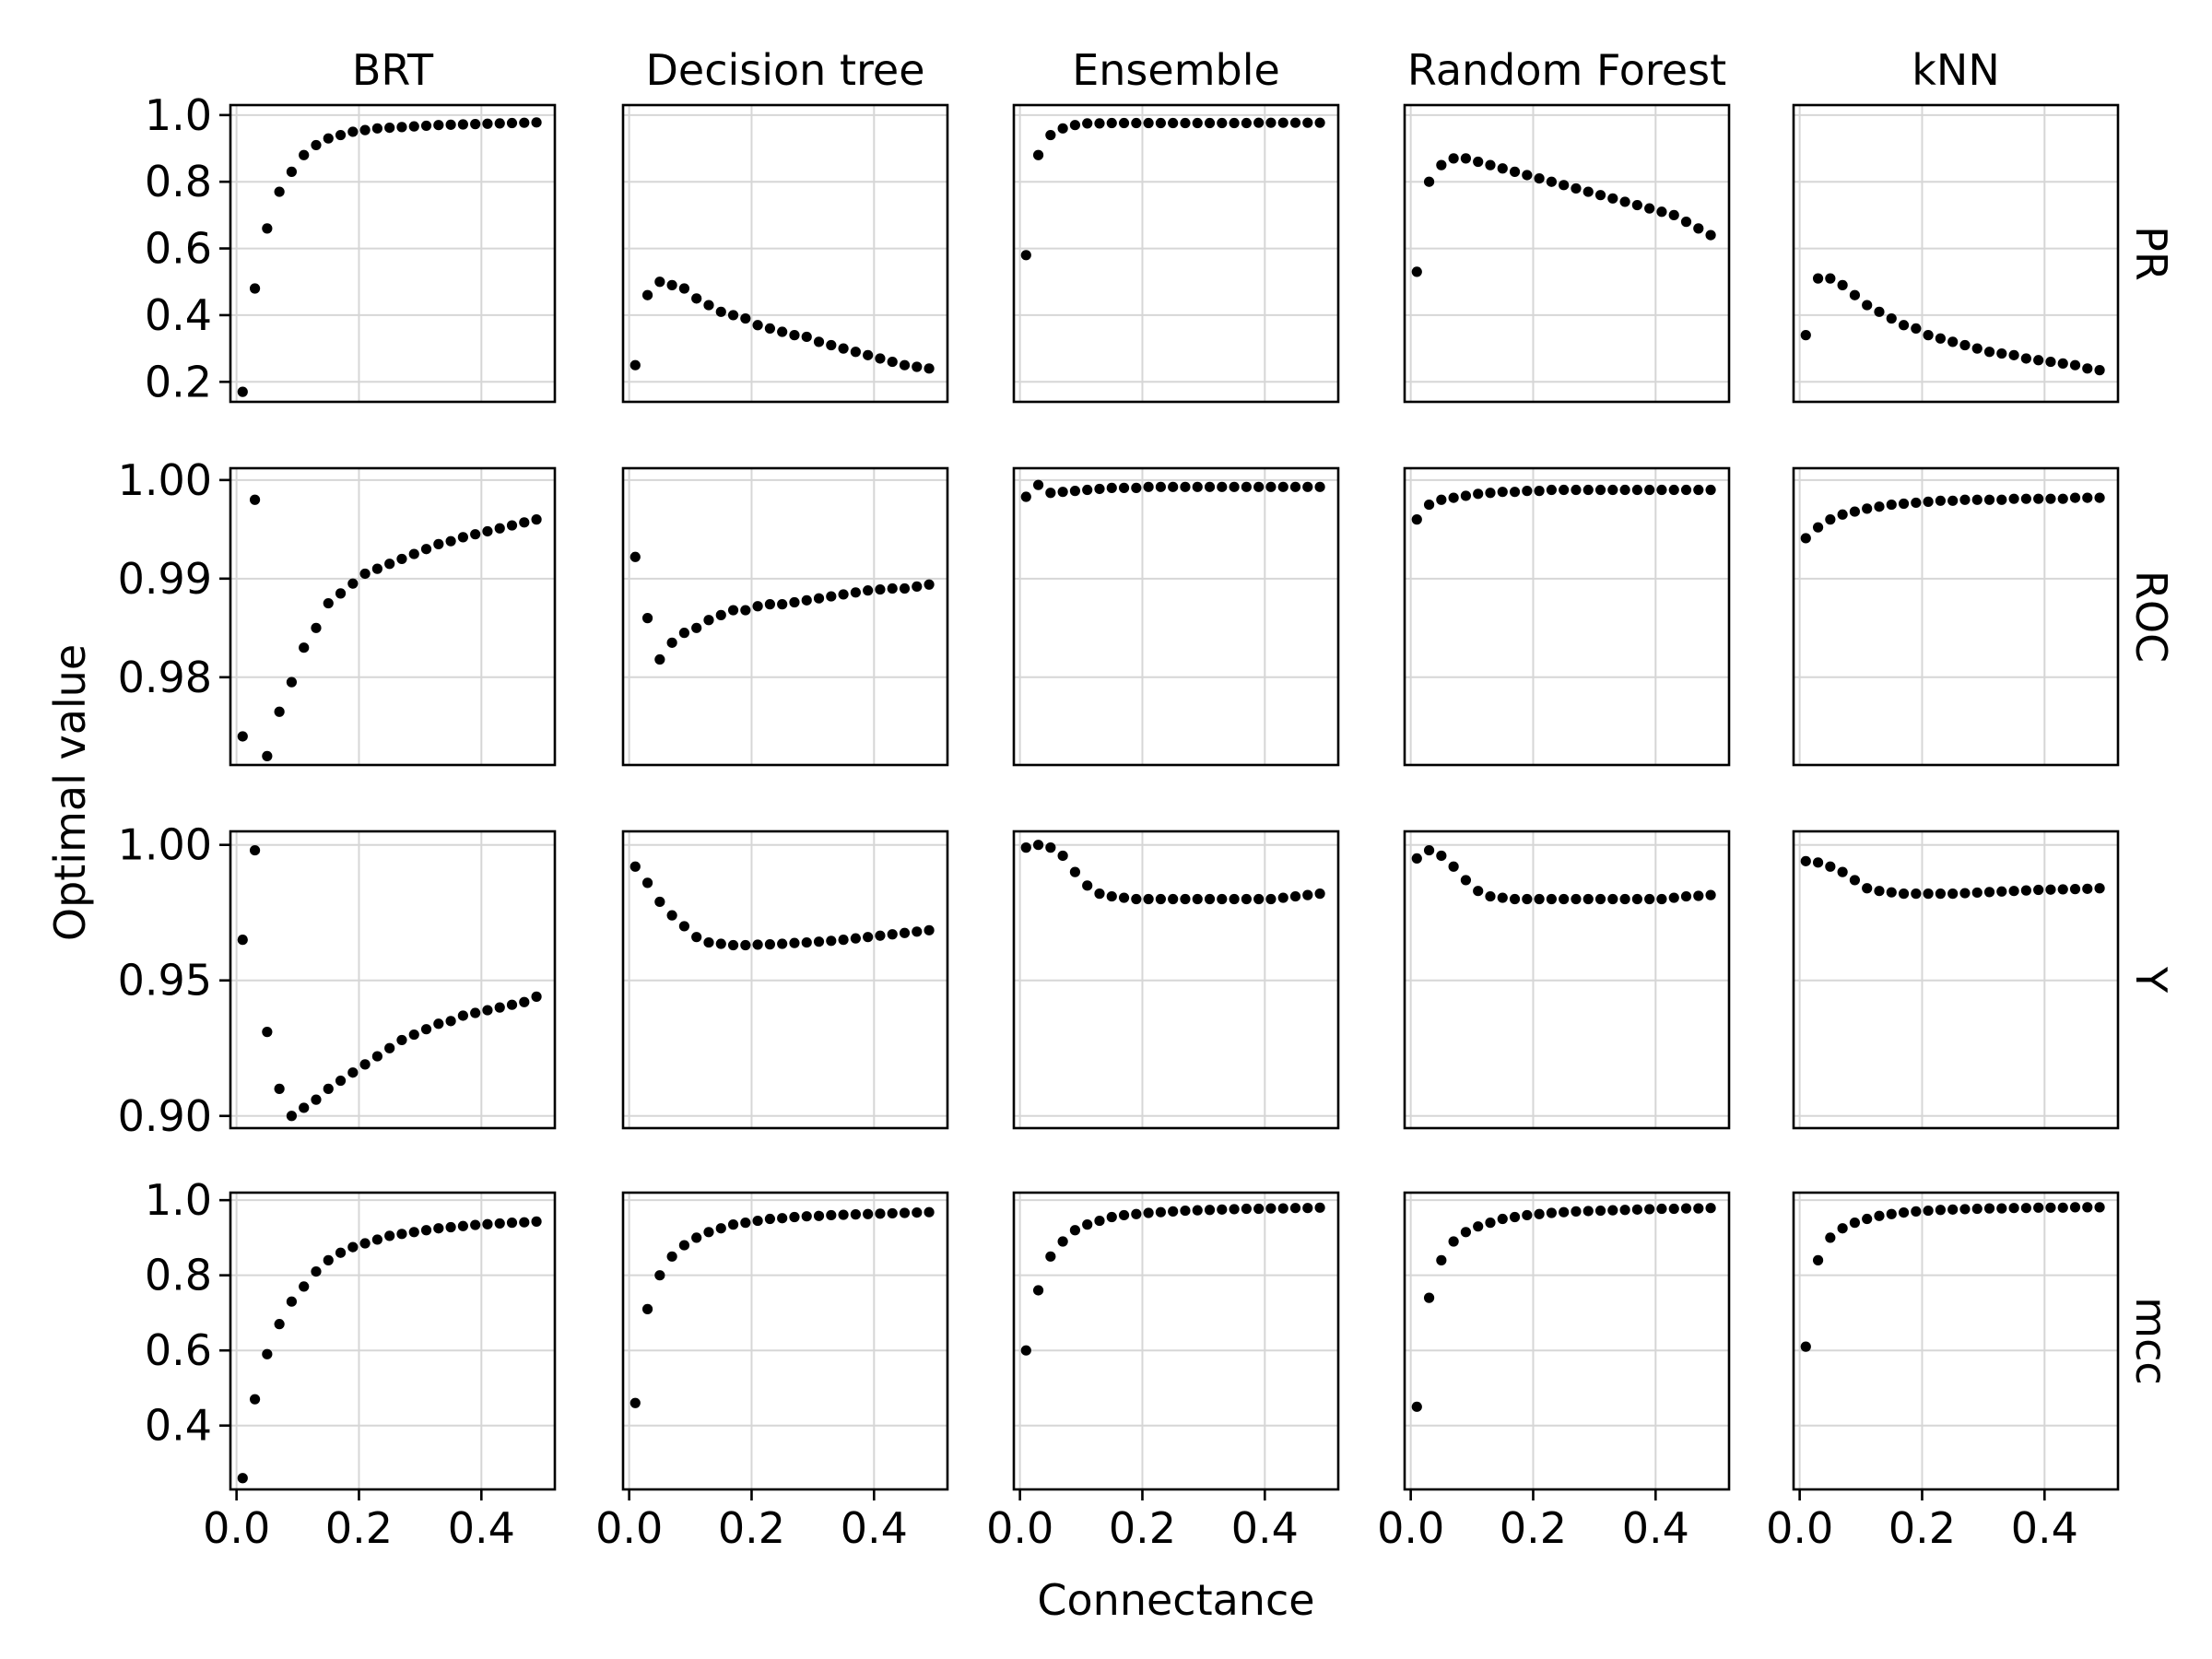  Describe the element at coordinates (1410, 1528) in the screenshot. I see `x-tick-label-random-forest-0: 0.0` at that location.